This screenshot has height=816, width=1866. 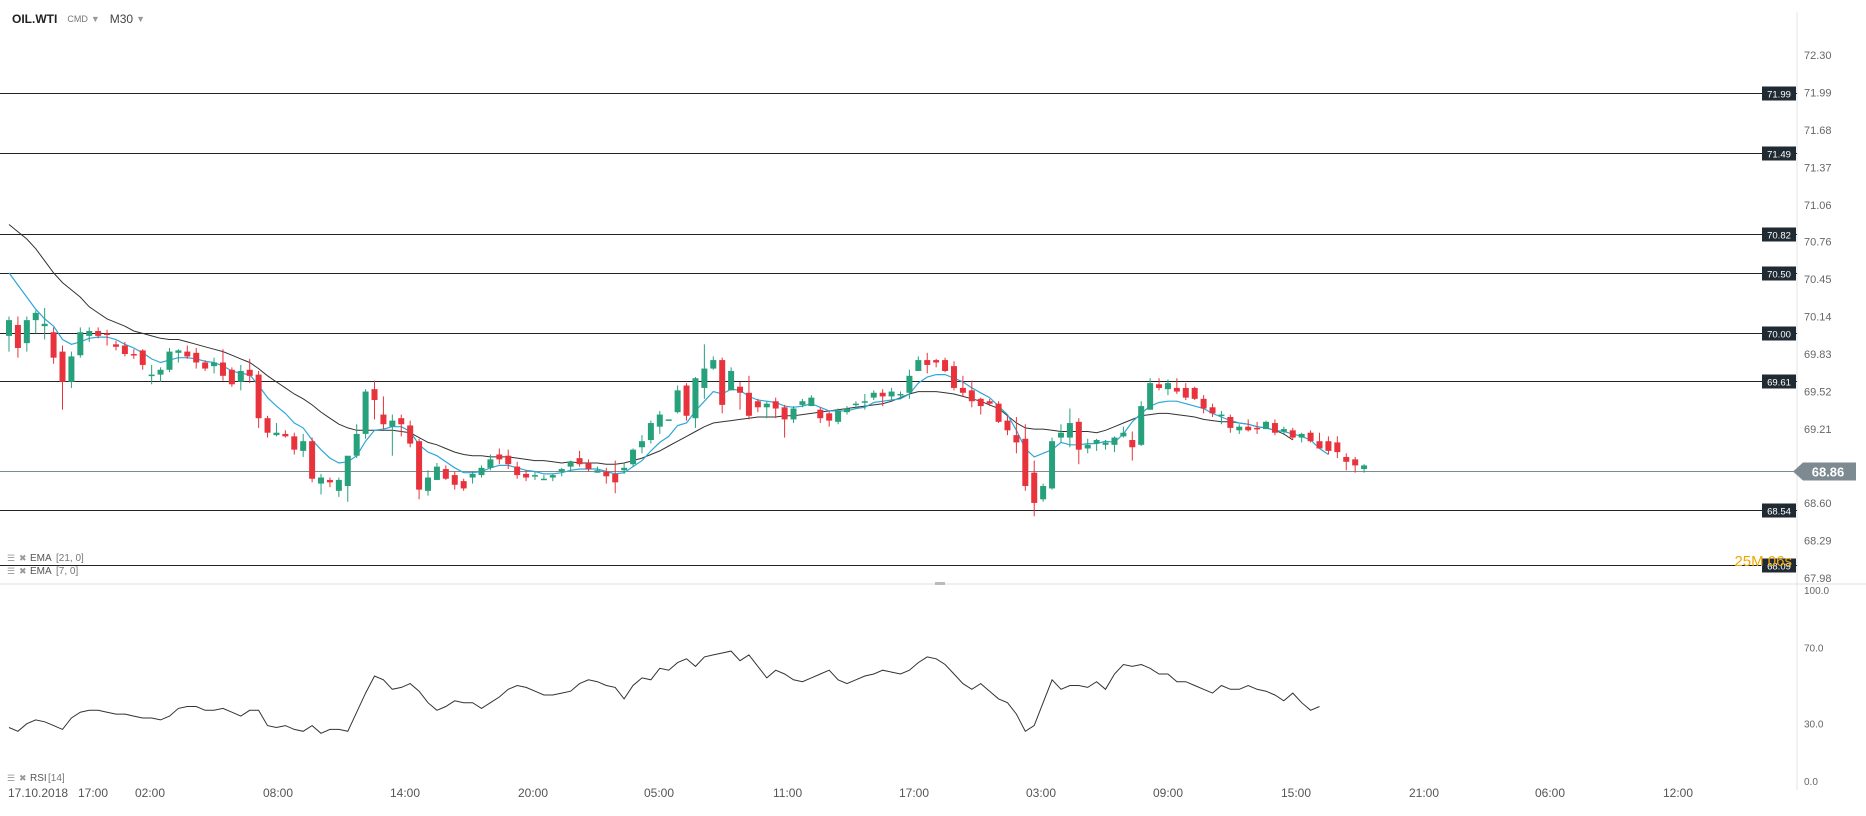 What do you see at coordinates (1811, 782) in the screenshot?
I see `rsi-tick-label: 0.0` at bounding box center [1811, 782].